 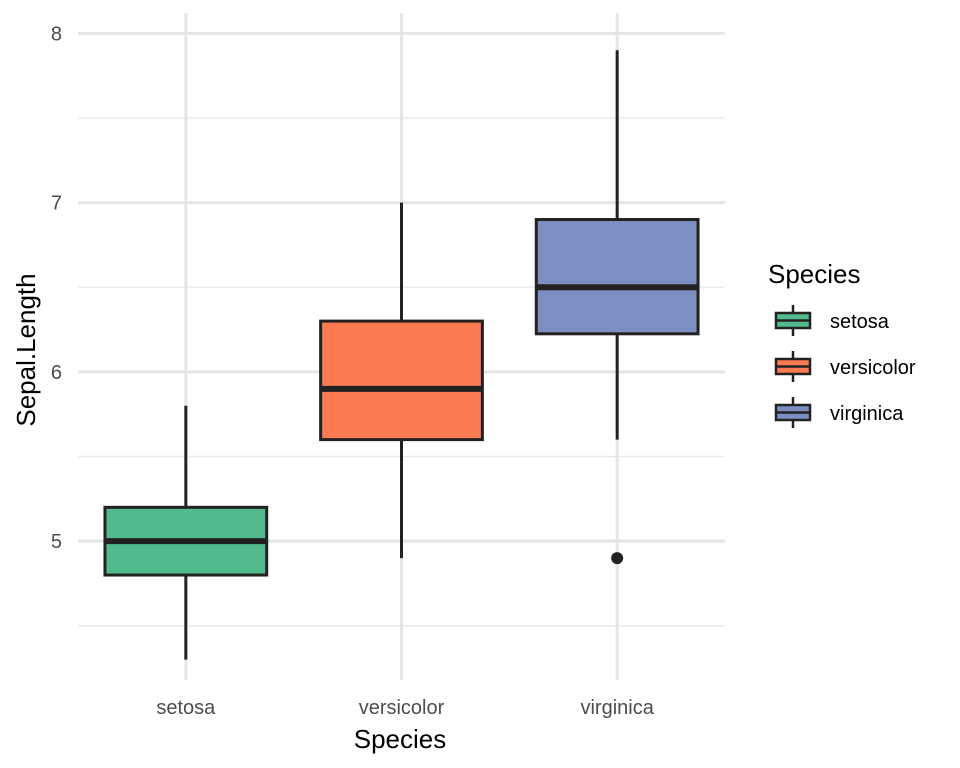 What do you see at coordinates (814, 274) in the screenshot?
I see `legend-title: Species` at bounding box center [814, 274].